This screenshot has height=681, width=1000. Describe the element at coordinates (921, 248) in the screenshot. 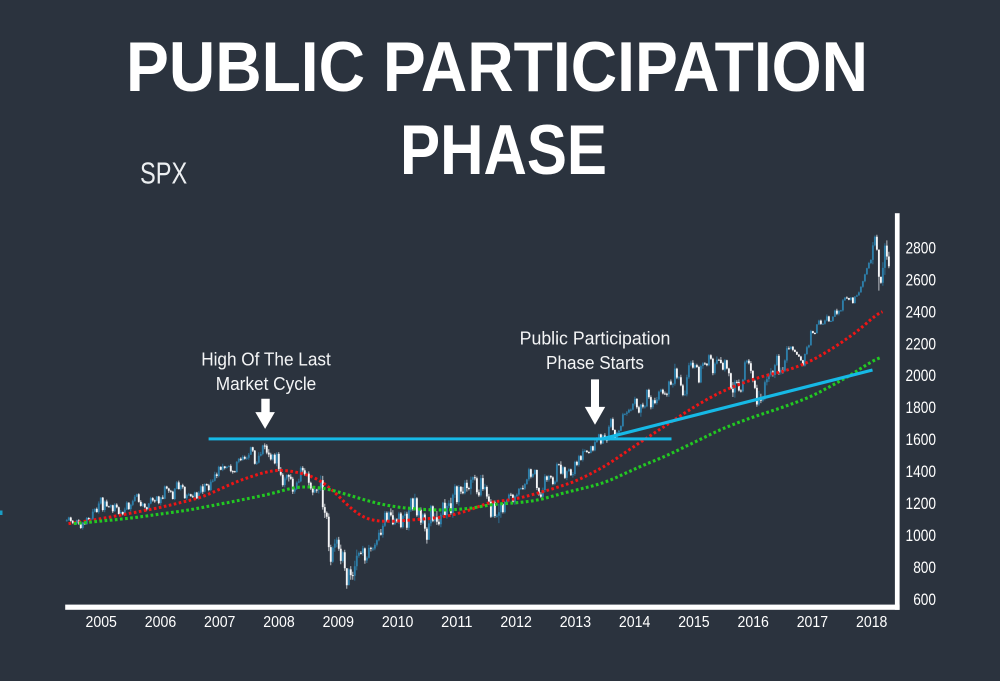

I see `svg-text: 2800` at that location.